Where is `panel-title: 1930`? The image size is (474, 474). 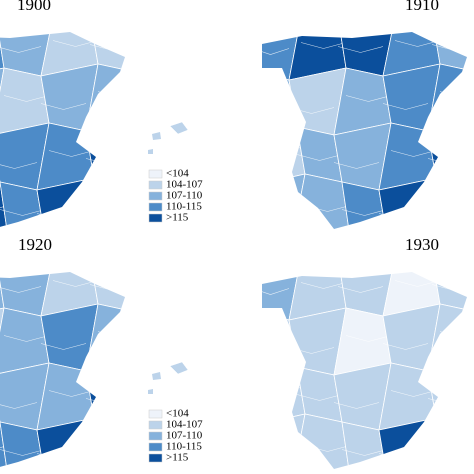
panel-title: 1930 is located at coordinates (422, 244).